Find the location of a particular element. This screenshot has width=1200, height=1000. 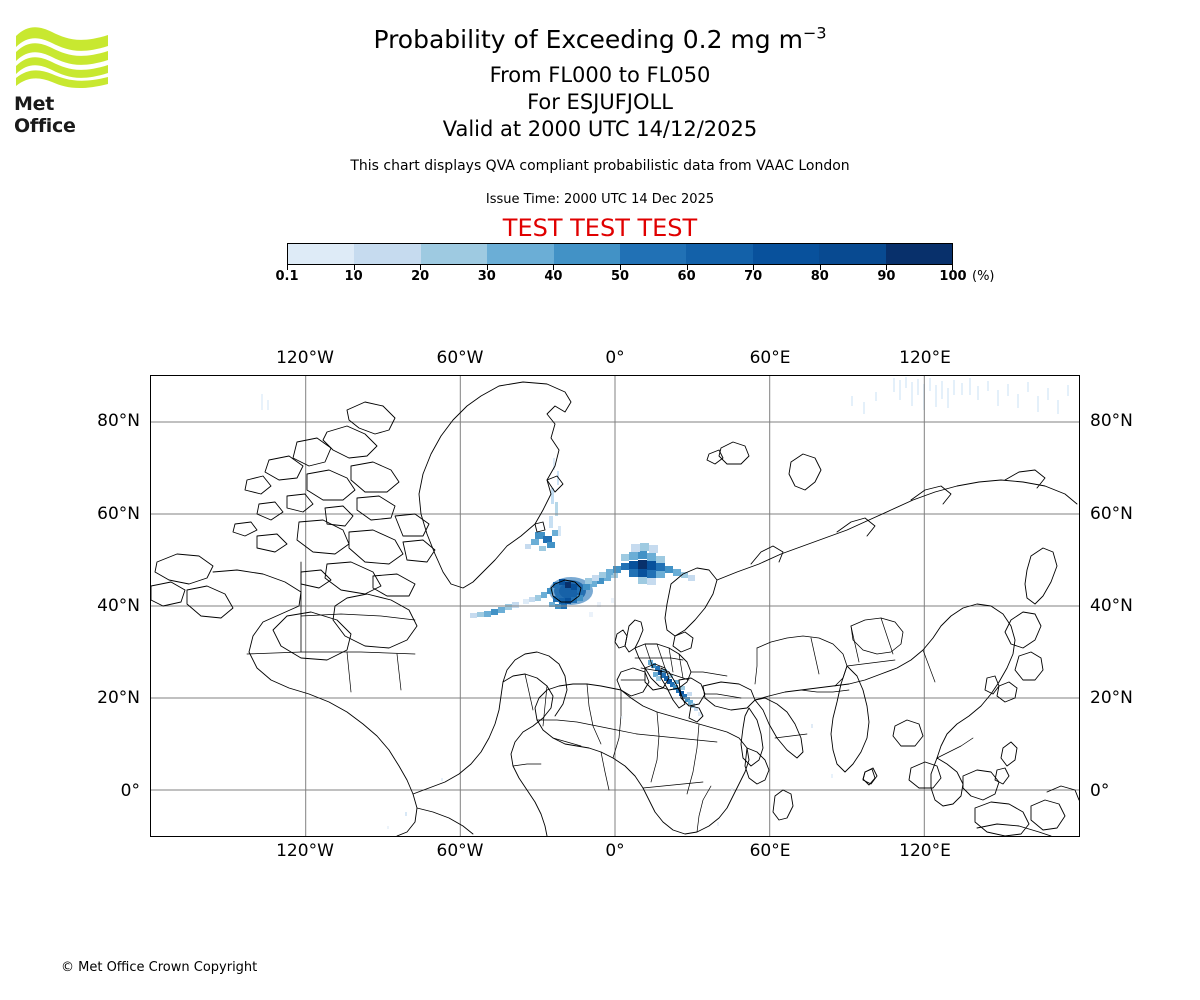

lat-label-left-40°N: 40°N is located at coordinates (118, 606).